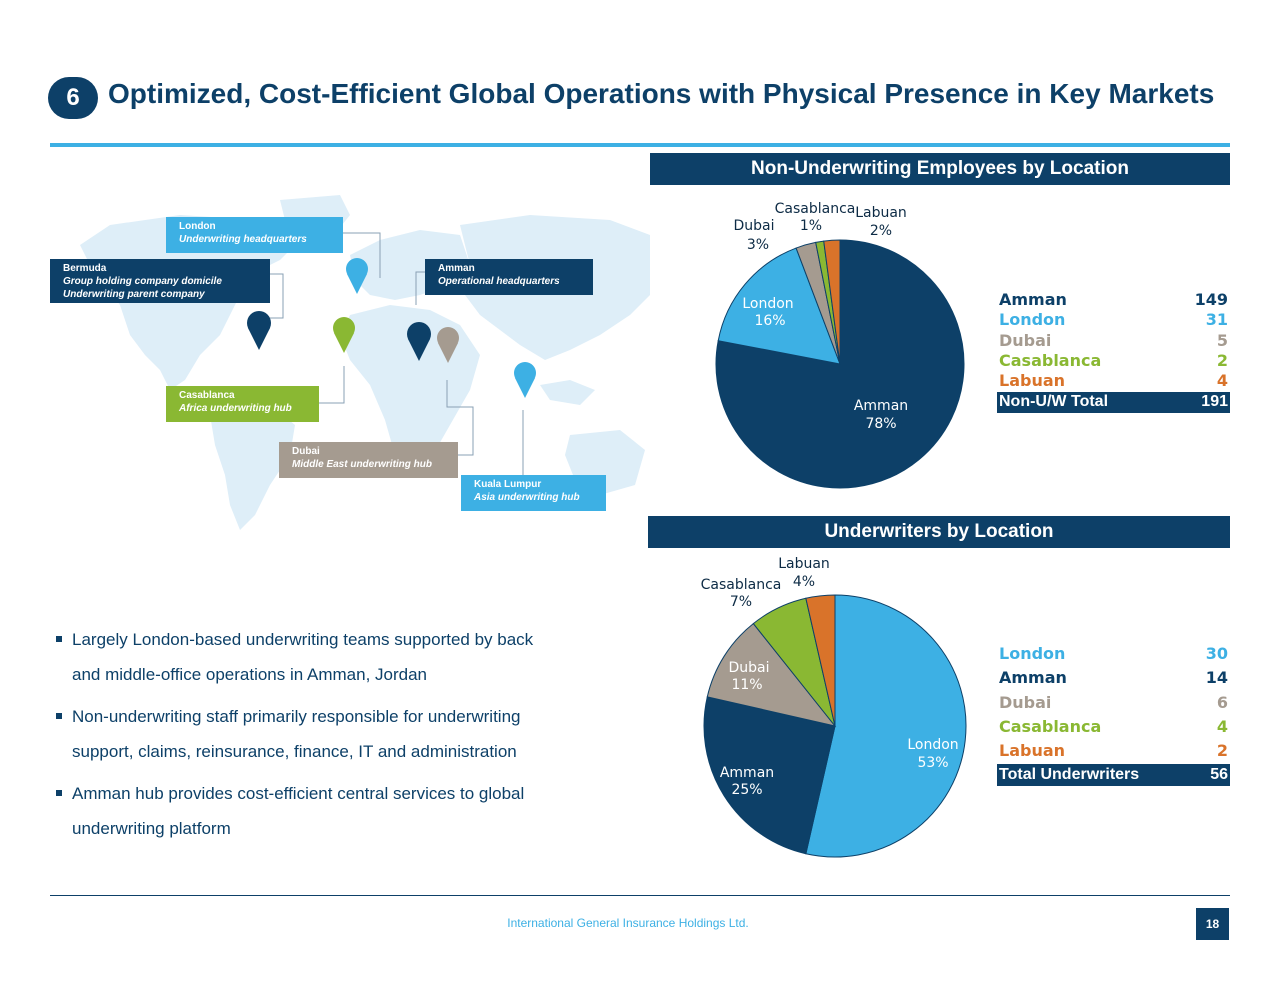 The width and height of the screenshot is (1280, 989). I want to click on footer-divider, so click(640, 895).